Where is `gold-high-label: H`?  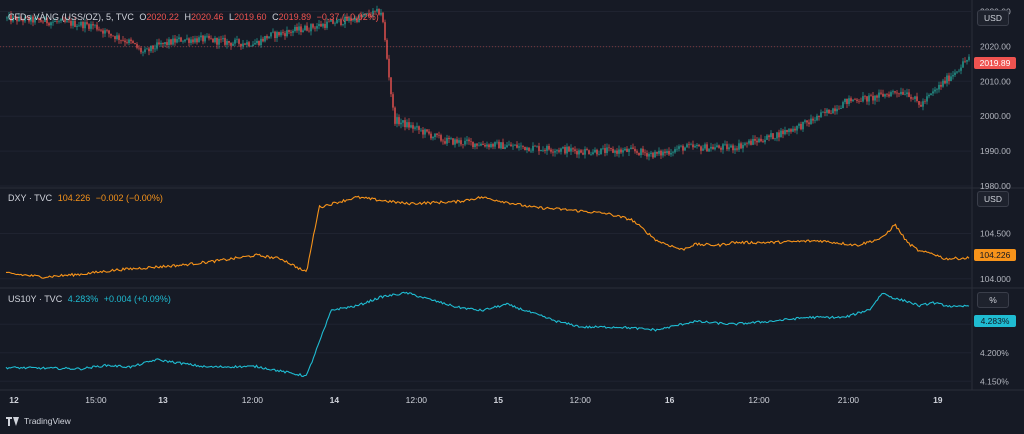
gold-high-label: H is located at coordinates (187, 17).